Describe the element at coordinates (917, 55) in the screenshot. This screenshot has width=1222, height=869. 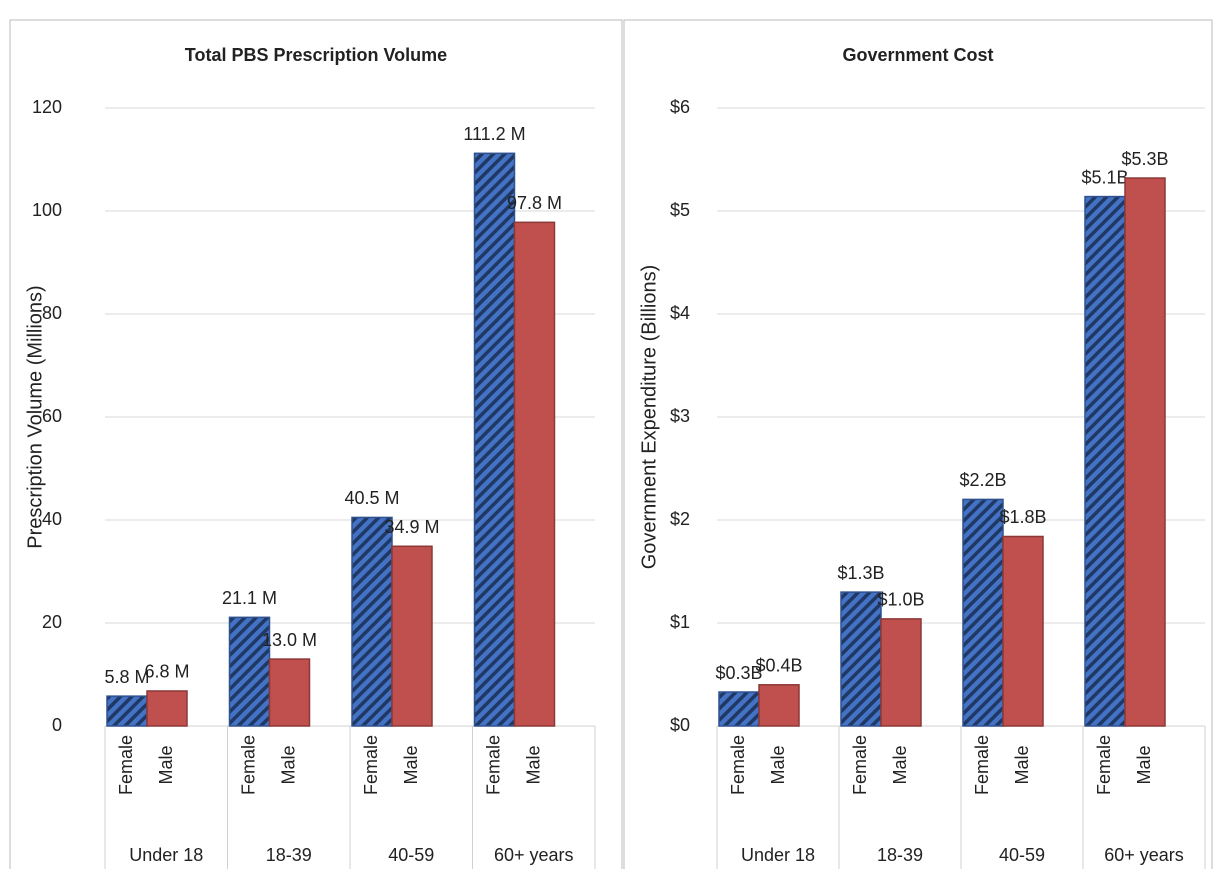
I see `chart-title: Government Cost` at that location.